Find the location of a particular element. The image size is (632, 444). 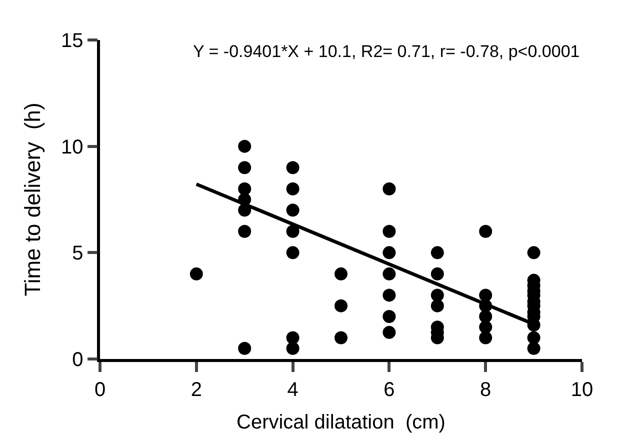

x-tick-label: 2 is located at coordinates (196, 389).